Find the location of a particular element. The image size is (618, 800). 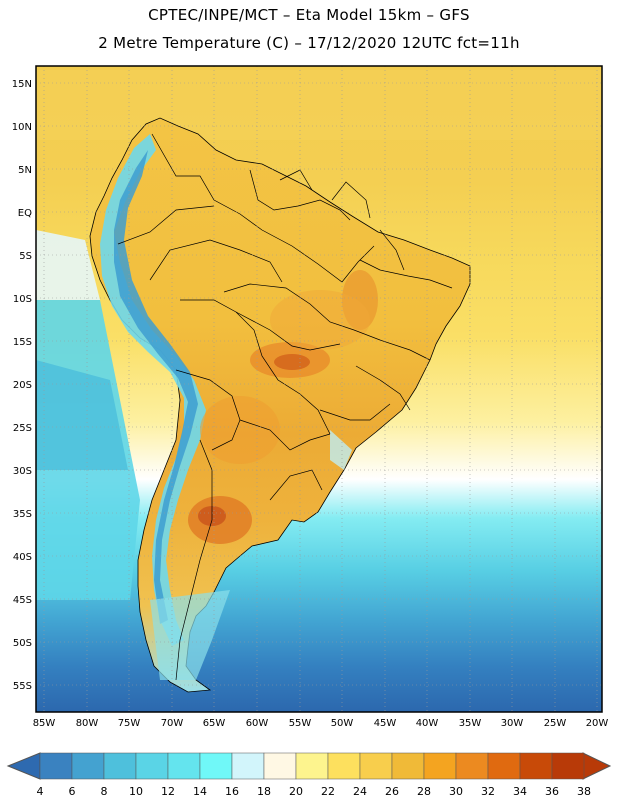

colorbar-label: 26 is located at coordinates (392, 791).